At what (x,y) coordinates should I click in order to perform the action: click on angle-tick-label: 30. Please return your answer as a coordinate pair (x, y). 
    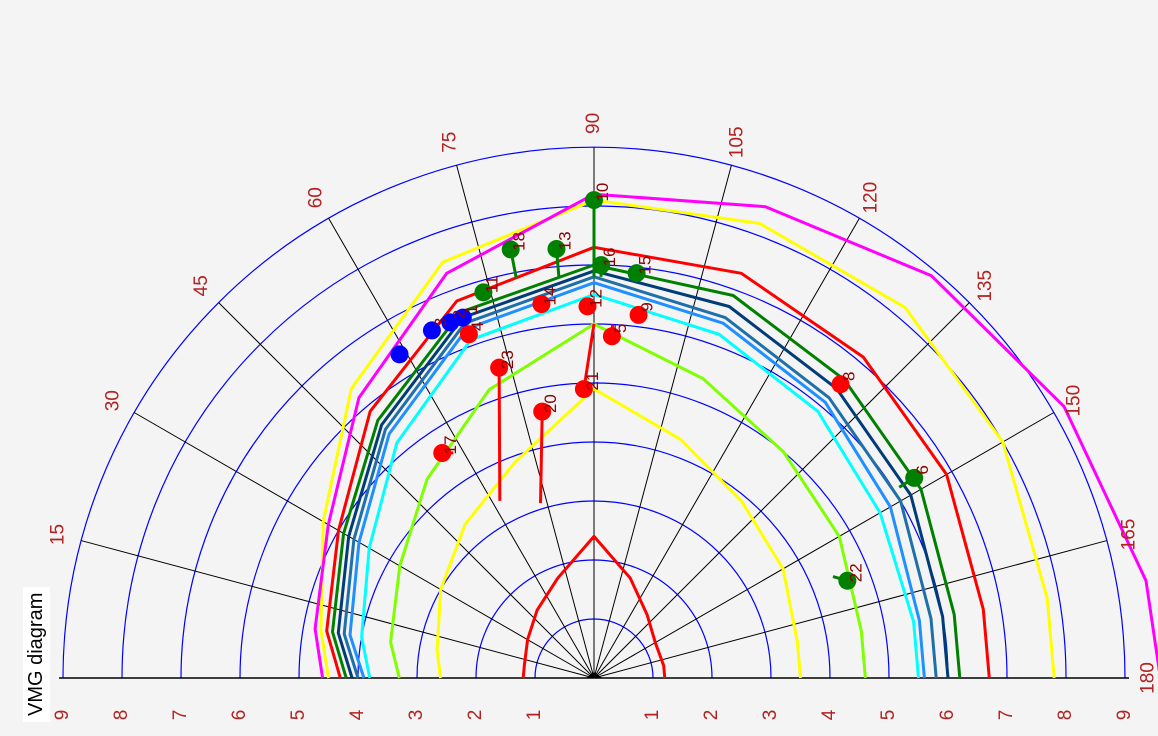
    Looking at the image, I should click on (113, 400).